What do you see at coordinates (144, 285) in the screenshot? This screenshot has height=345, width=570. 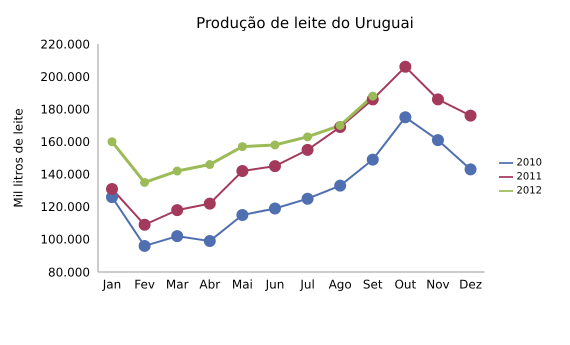 I see `x-tick-label: Fev` at bounding box center [144, 285].